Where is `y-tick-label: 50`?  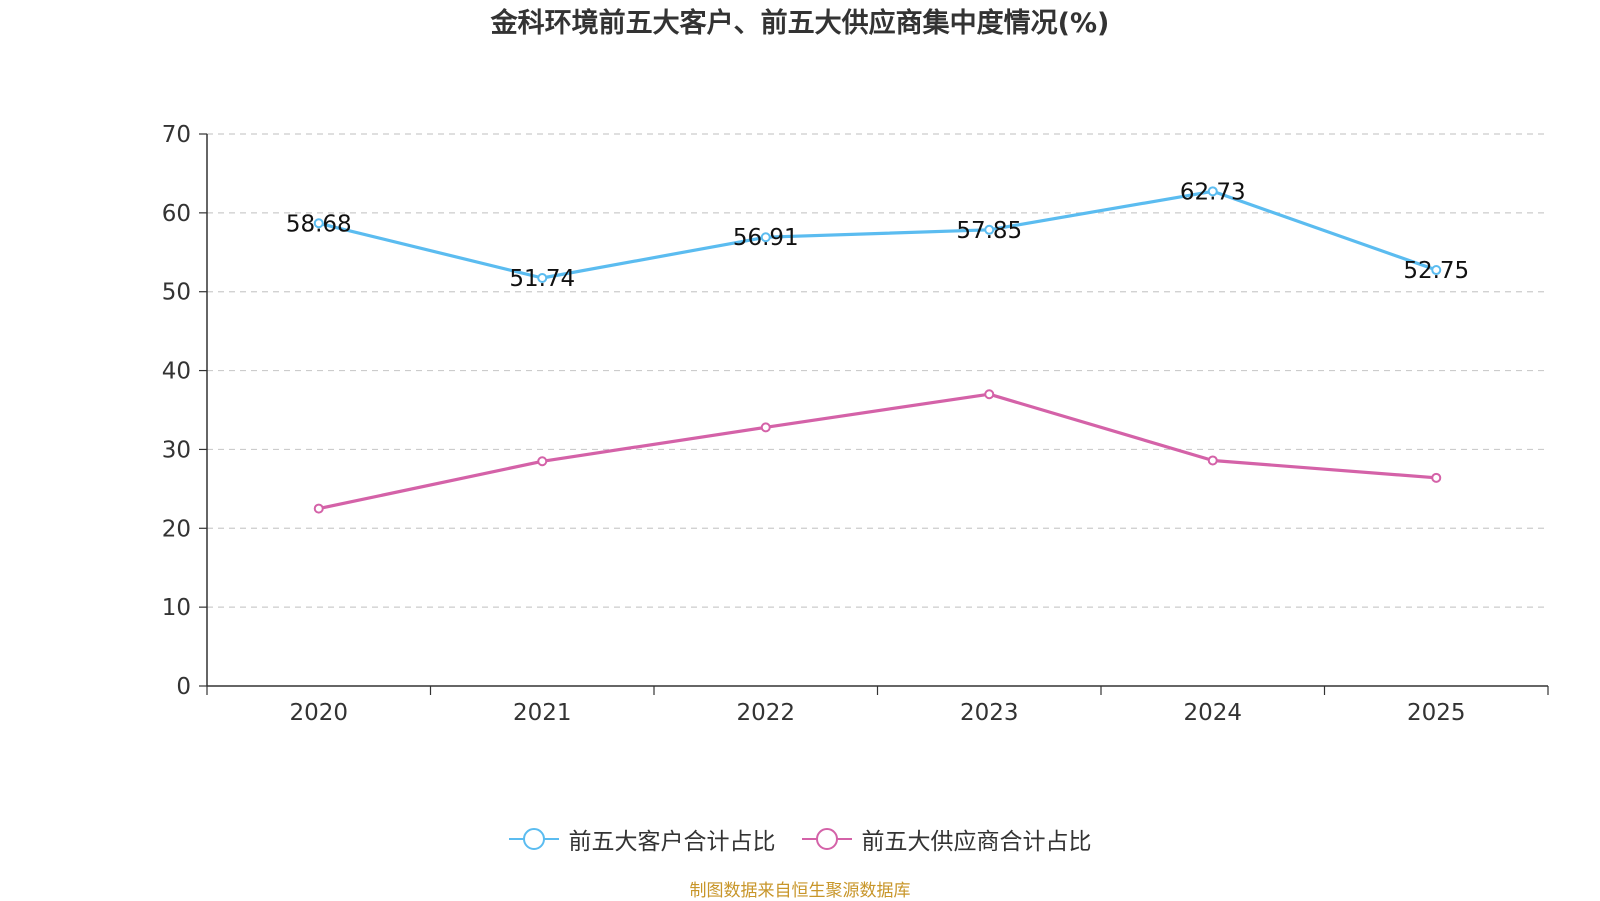
y-tick-label: 50 is located at coordinates (176, 293).